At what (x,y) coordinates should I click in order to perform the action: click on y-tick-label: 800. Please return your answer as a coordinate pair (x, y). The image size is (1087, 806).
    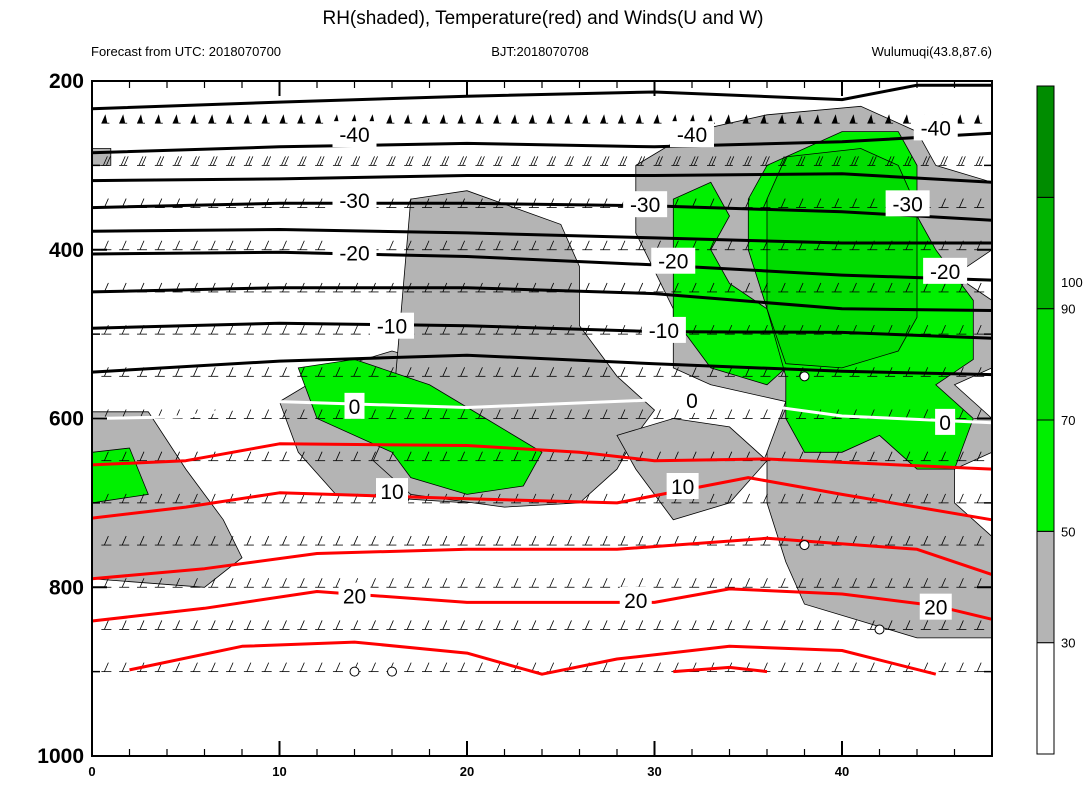
    Looking at the image, I should click on (66, 587).